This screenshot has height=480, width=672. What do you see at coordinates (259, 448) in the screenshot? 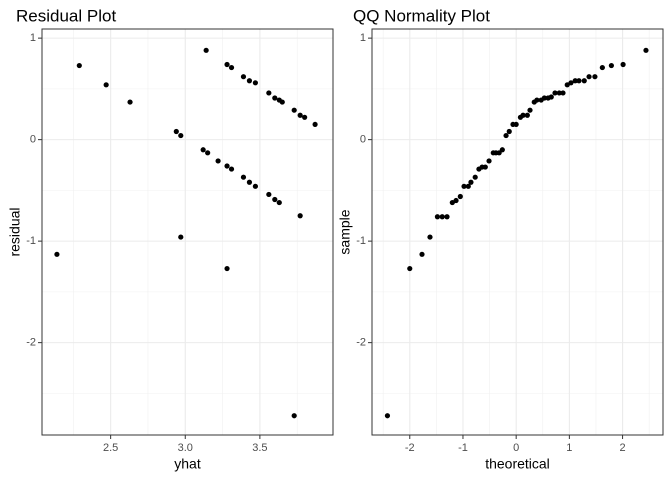
I see `x-tick-label: 3.5` at bounding box center [259, 448].